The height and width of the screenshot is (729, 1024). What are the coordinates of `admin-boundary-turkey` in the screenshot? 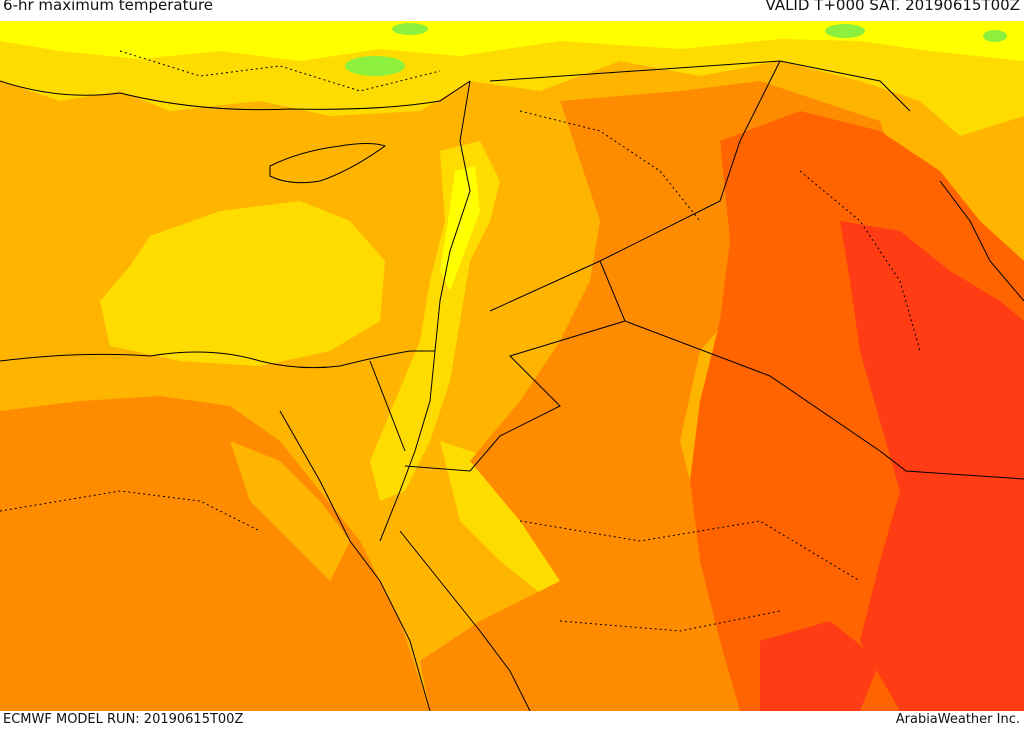 It's located at (280, 71).